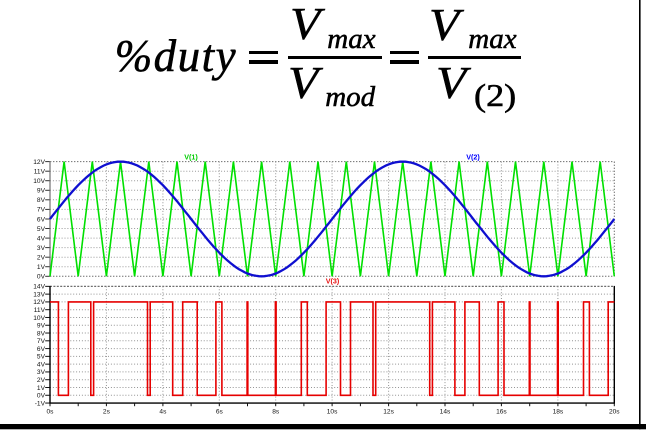 Image resolution: width=648 pixels, height=432 pixels. Describe the element at coordinates (501, 411) in the screenshot. I see `svg-text: 16s` at that location.